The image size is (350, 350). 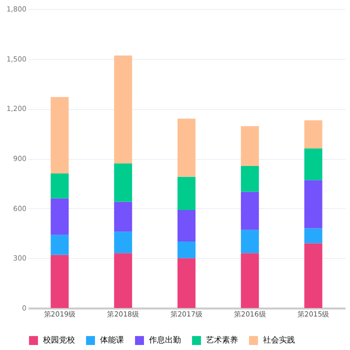 What do you see at coordinates (164, 340) in the screenshot?
I see `legend-label: 作息出勤` at bounding box center [164, 340].